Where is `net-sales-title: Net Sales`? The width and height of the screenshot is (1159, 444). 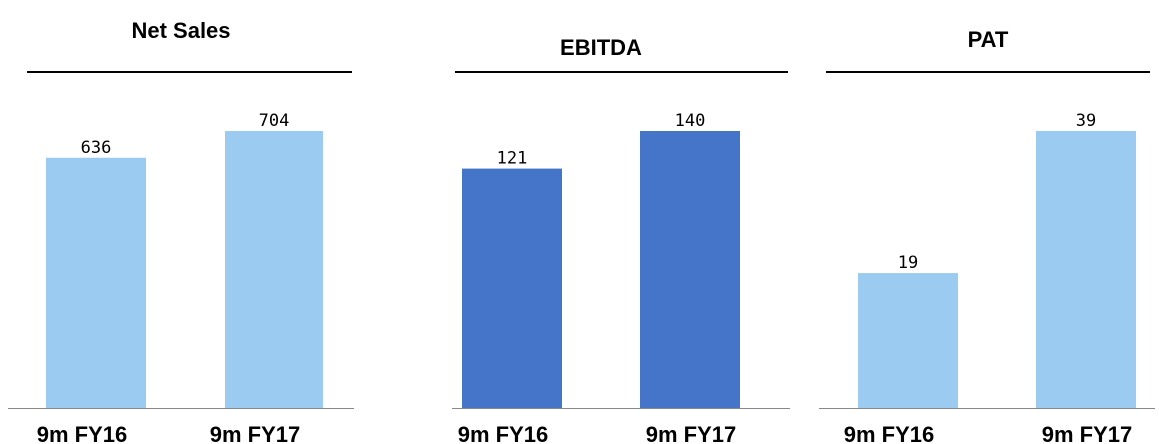 net-sales-title: Net Sales is located at coordinates (180, 30).